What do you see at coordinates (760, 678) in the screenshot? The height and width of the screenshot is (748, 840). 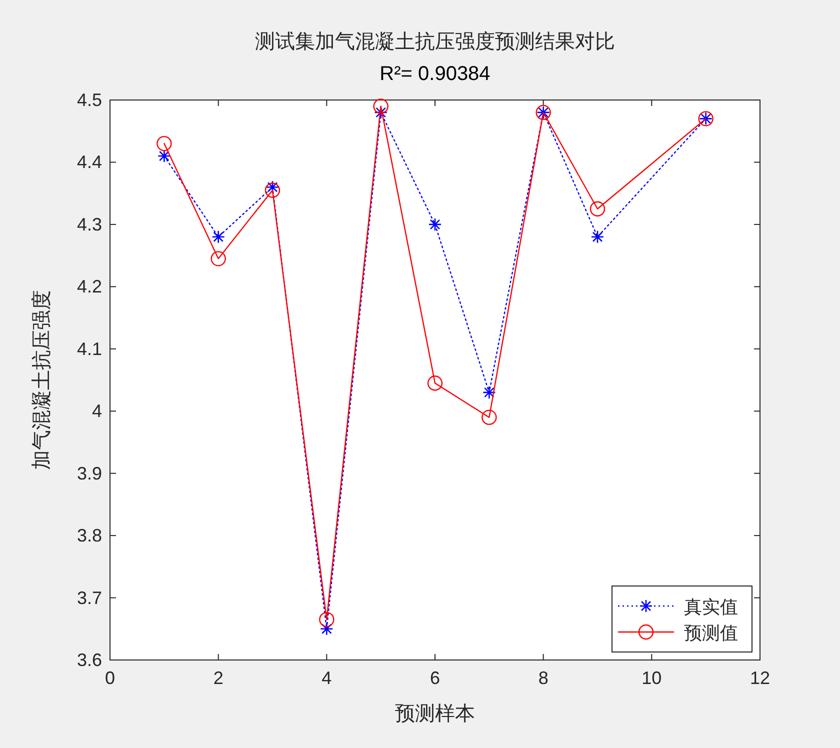 I see `x-tick-label: 12` at bounding box center [760, 678].